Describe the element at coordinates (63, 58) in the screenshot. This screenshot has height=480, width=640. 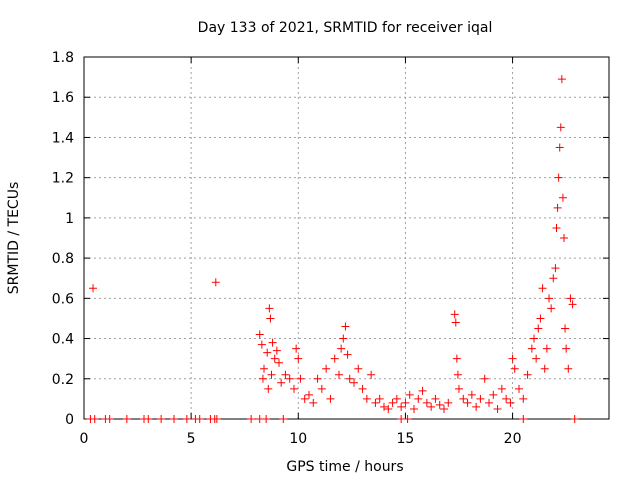
I see `y-tick-label: 1.8` at that location.